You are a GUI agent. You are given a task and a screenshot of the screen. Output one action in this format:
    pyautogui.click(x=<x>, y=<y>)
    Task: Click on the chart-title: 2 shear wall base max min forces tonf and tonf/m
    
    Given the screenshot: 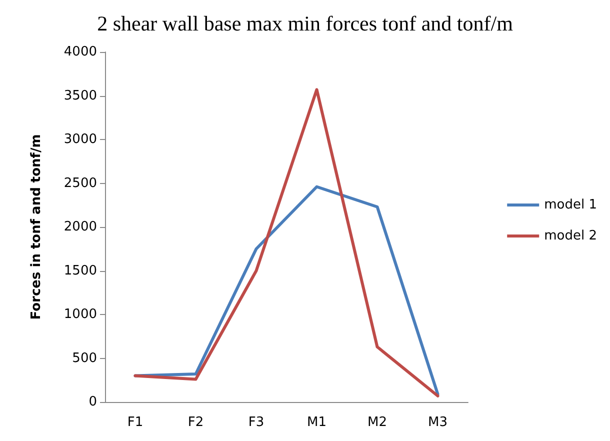 What is the action you would take?
    pyautogui.click(x=305, y=24)
    